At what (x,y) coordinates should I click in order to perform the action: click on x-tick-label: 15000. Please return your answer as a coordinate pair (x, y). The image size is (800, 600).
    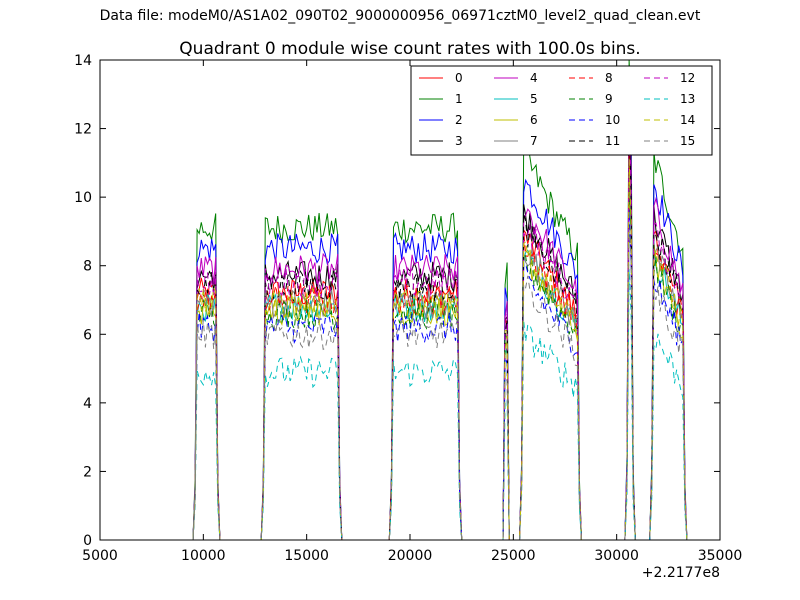
    Looking at the image, I should click on (306, 556).